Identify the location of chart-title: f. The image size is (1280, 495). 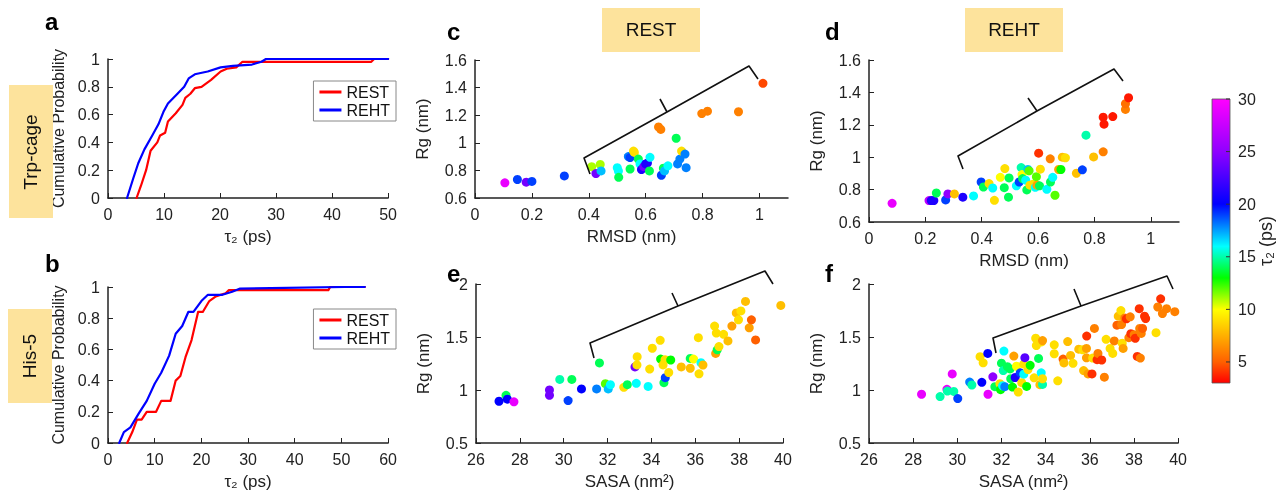
(829, 273).